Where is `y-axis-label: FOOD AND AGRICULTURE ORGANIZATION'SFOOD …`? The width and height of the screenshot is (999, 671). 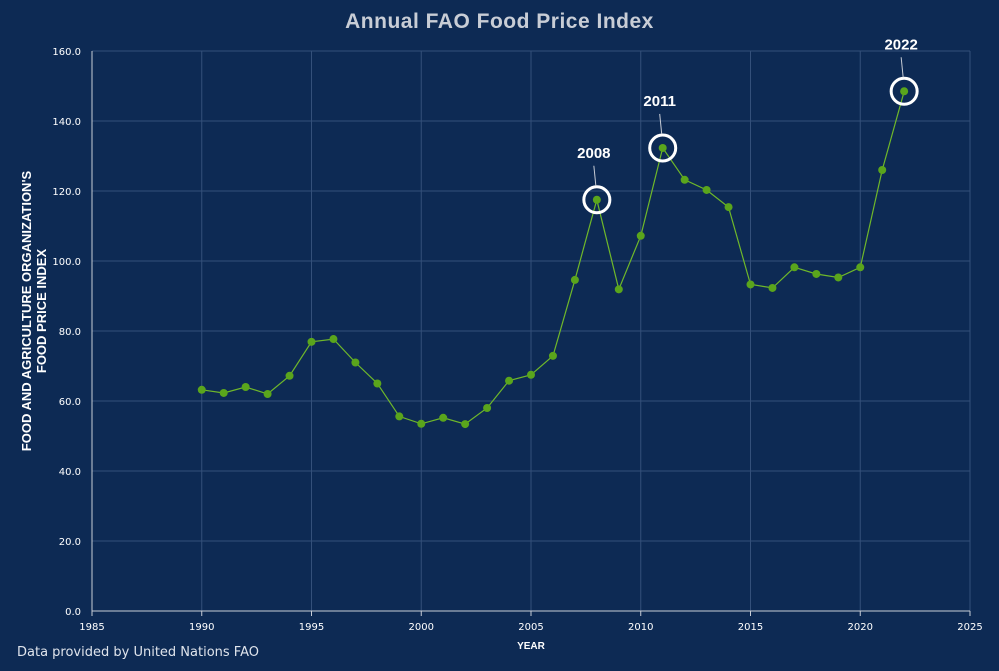 y-axis-label: FOOD AND AGRICULTURE ORGANIZATION'SFOOD … is located at coordinates (34, 310).